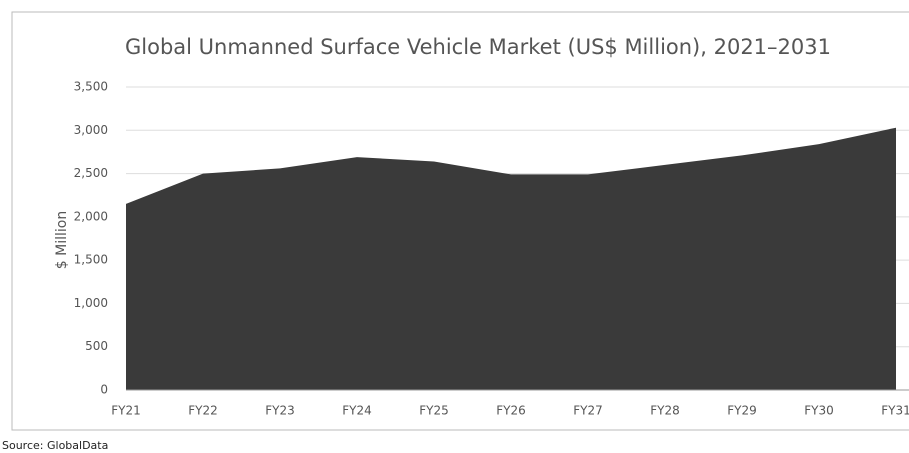 The image size is (909, 453). What do you see at coordinates (96, 346) in the screenshot?
I see `y-tick-label: 500` at bounding box center [96, 346].